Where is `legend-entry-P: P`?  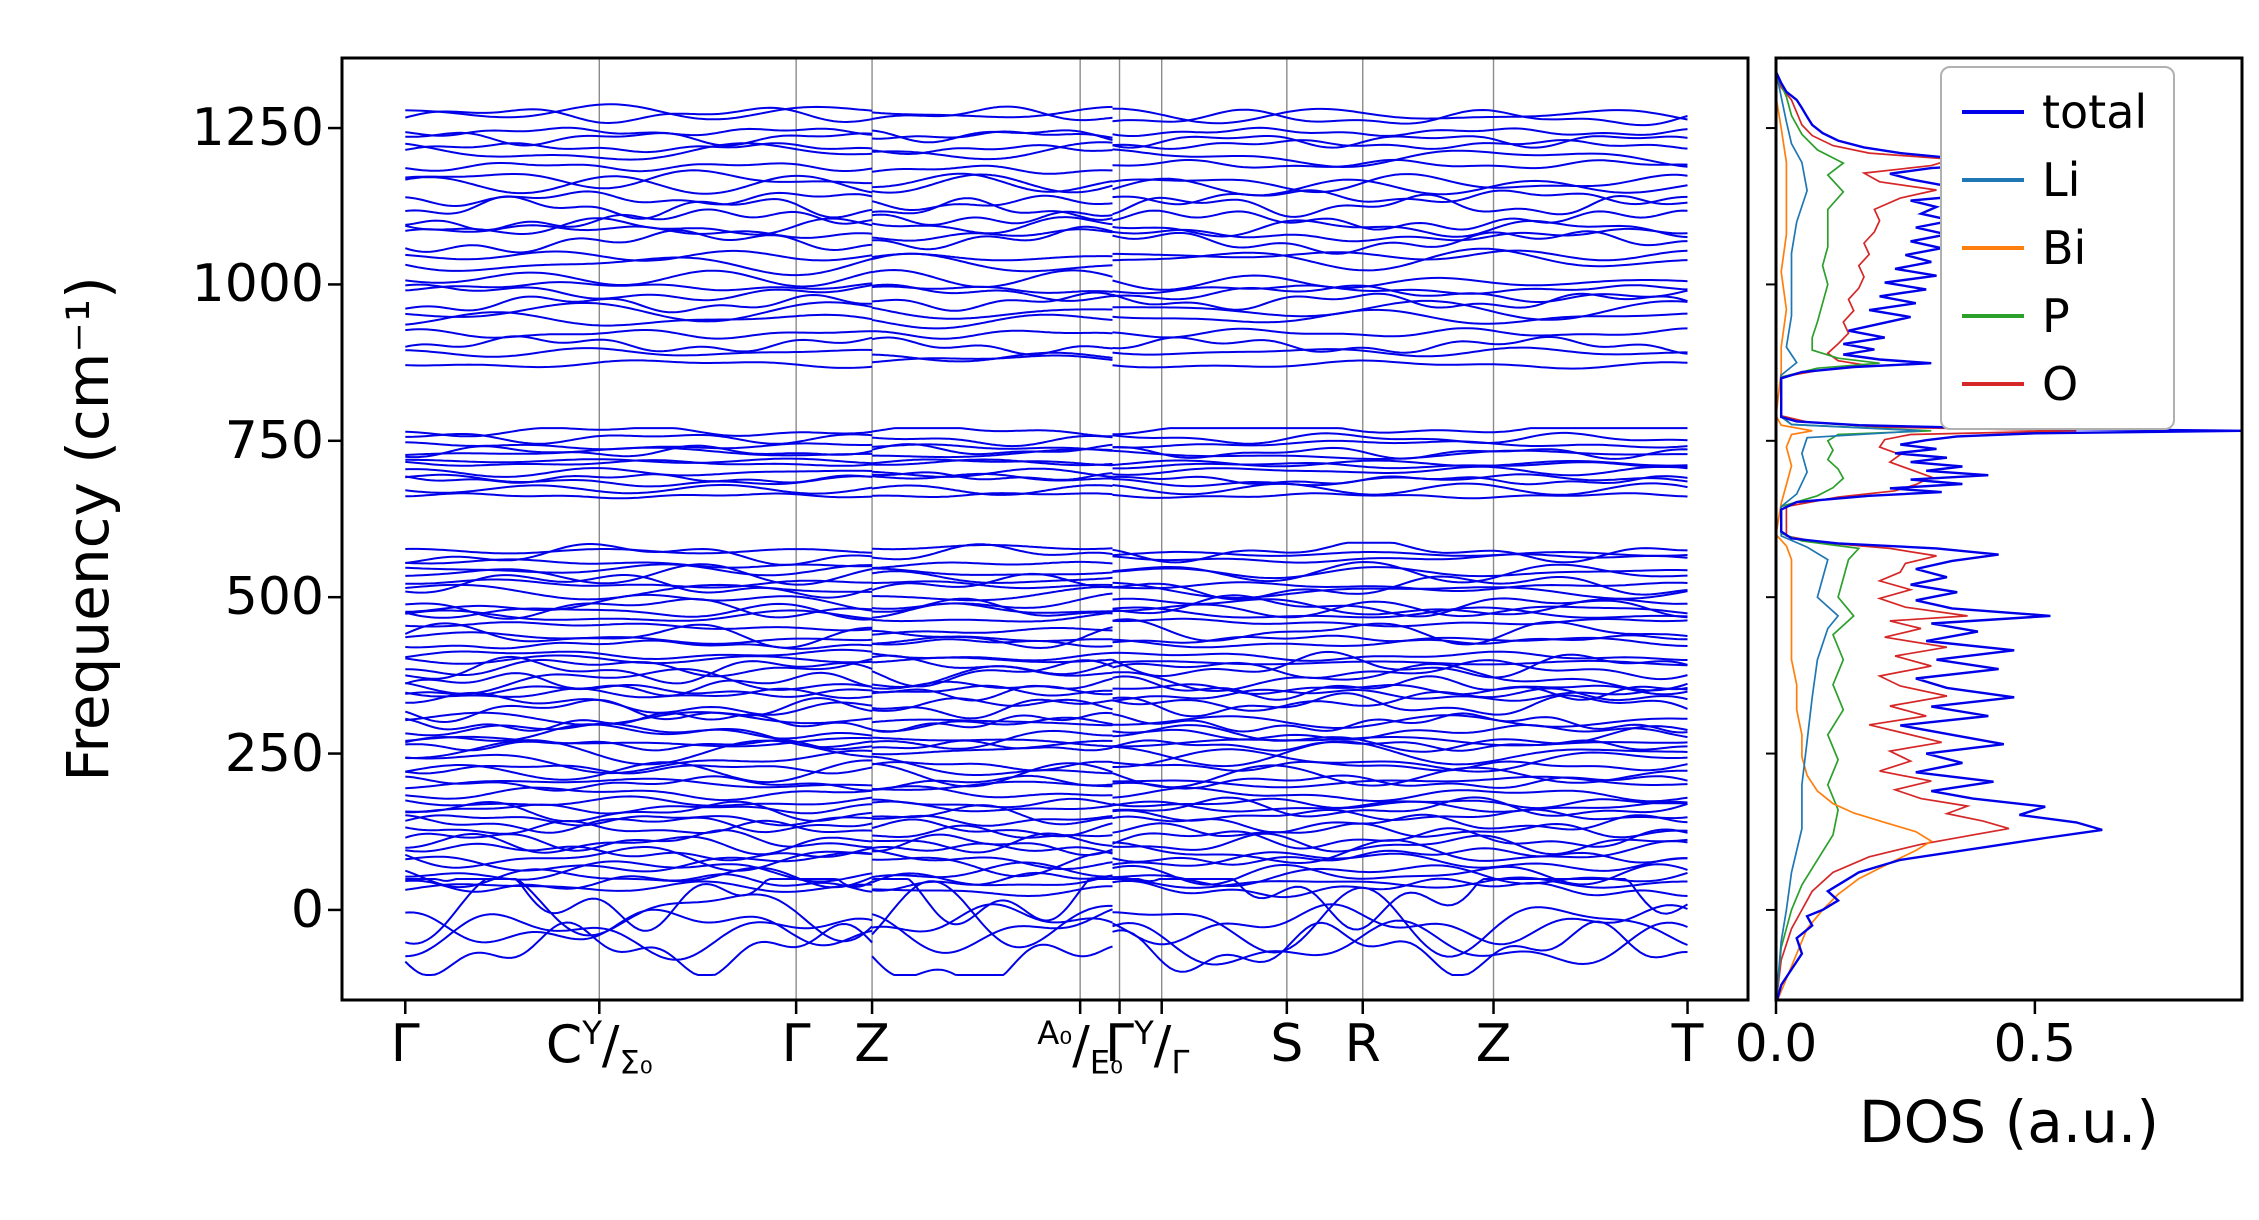
legend-entry-P: P is located at coordinates (2054, 316).